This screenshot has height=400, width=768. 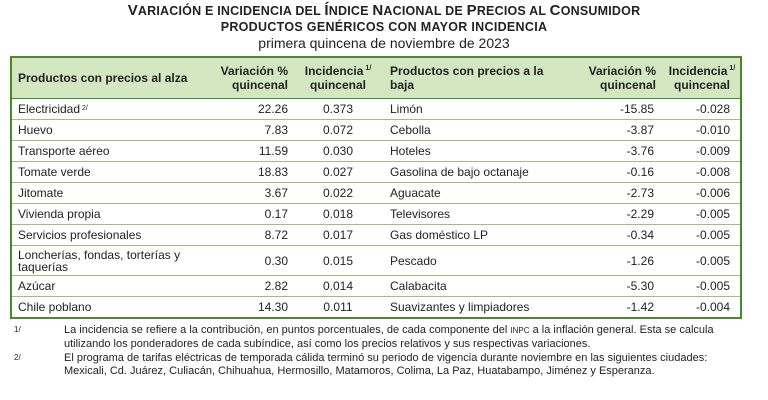 What do you see at coordinates (640, 286) in the screenshot?
I see `down-variation-cell: -5.30` at bounding box center [640, 286].